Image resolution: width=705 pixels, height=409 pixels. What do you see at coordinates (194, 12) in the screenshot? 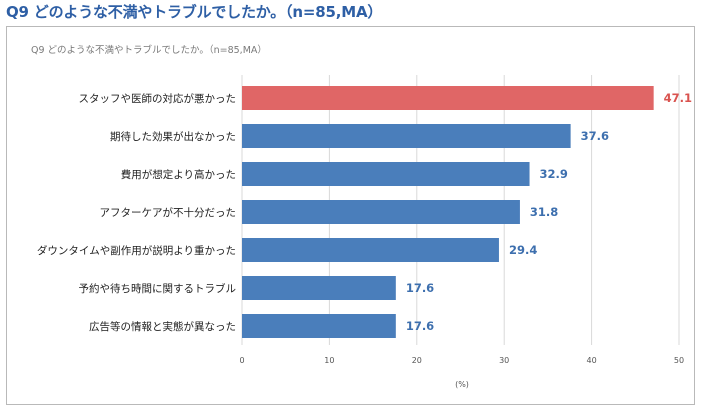
I see `page-title: Q9 どのような不満やトラブルでしたか。（n=85,MA）` at bounding box center [194, 12].